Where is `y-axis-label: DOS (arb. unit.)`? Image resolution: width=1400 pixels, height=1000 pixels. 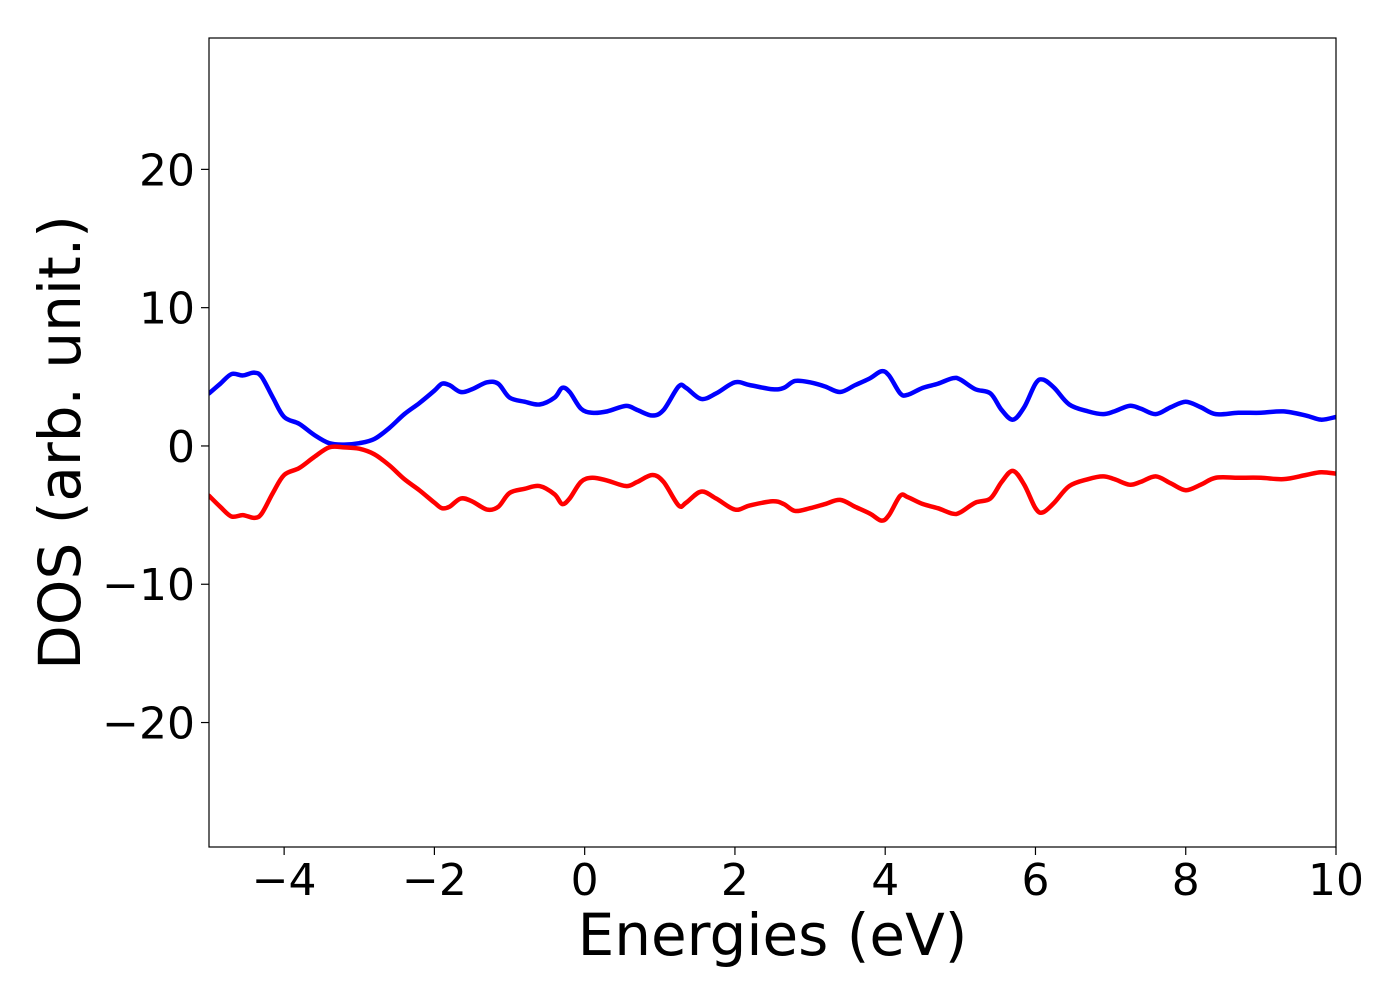
y-axis-label: DOS (arb. unit.) is located at coordinates (60, 442).